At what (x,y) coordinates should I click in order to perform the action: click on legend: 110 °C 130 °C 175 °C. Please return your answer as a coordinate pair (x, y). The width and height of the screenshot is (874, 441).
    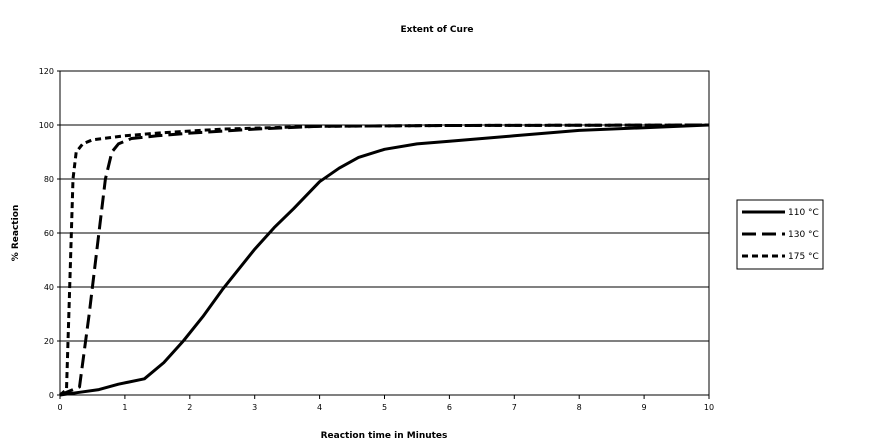
    Looking at the image, I should click on (780, 234).